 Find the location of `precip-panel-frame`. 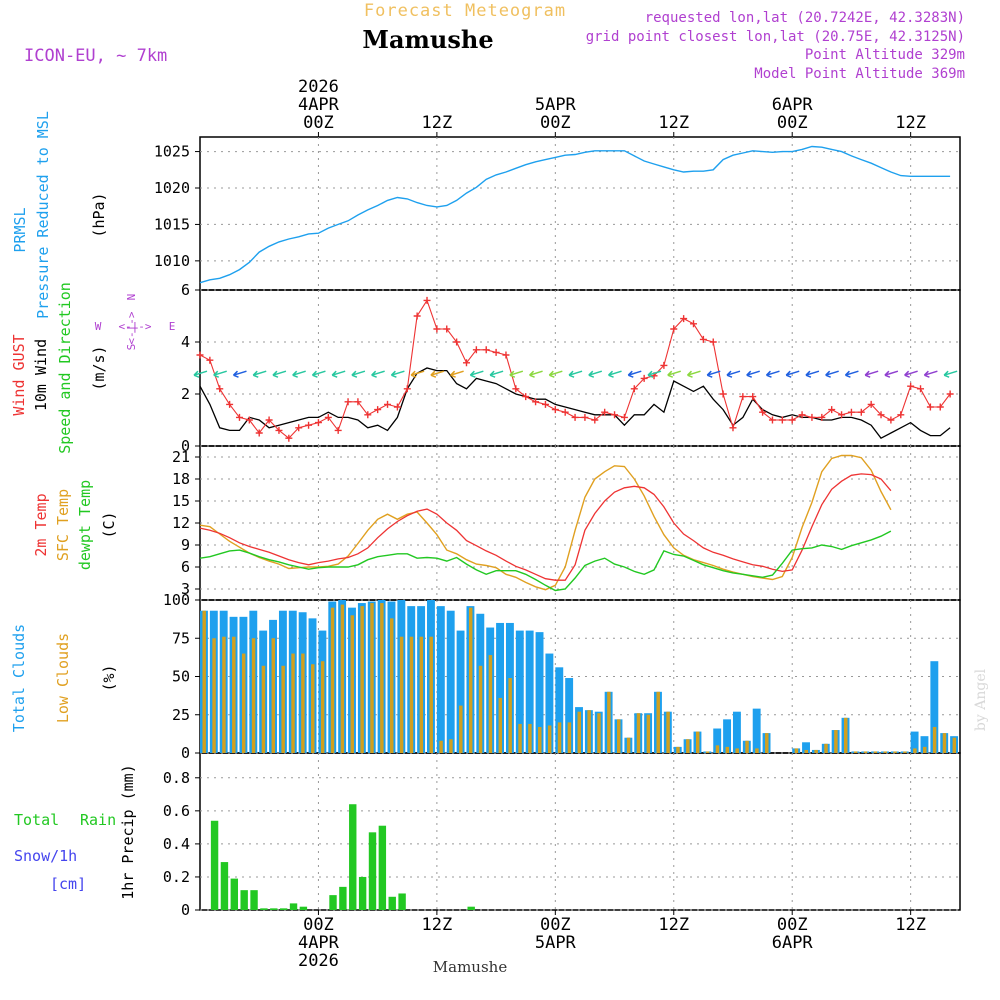

precip-panel-frame is located at coordinates (580, 831).